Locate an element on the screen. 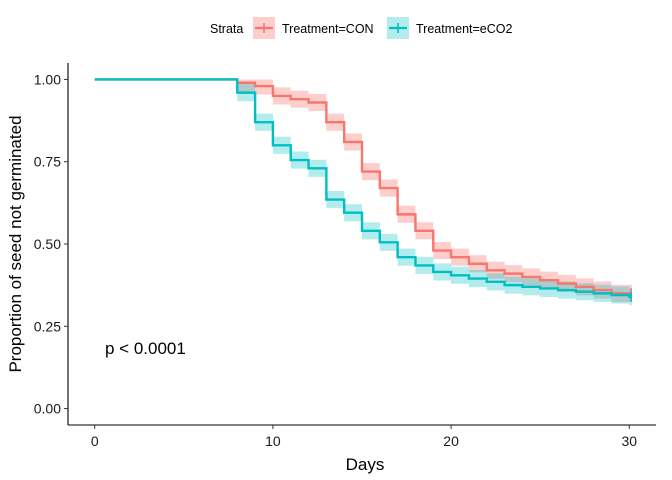 The width and height of the screenshot is (672, 480). x-tick-label: 20 is located at coordinates (451, 441).